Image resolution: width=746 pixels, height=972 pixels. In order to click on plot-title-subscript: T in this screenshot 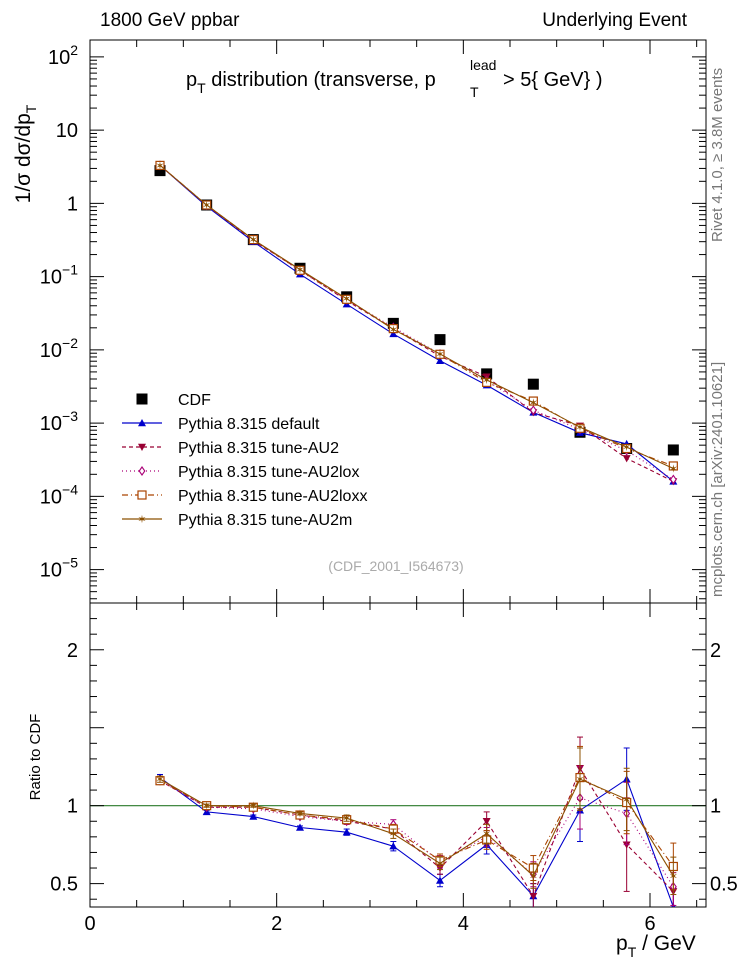, I will do `click(474, 92)`.